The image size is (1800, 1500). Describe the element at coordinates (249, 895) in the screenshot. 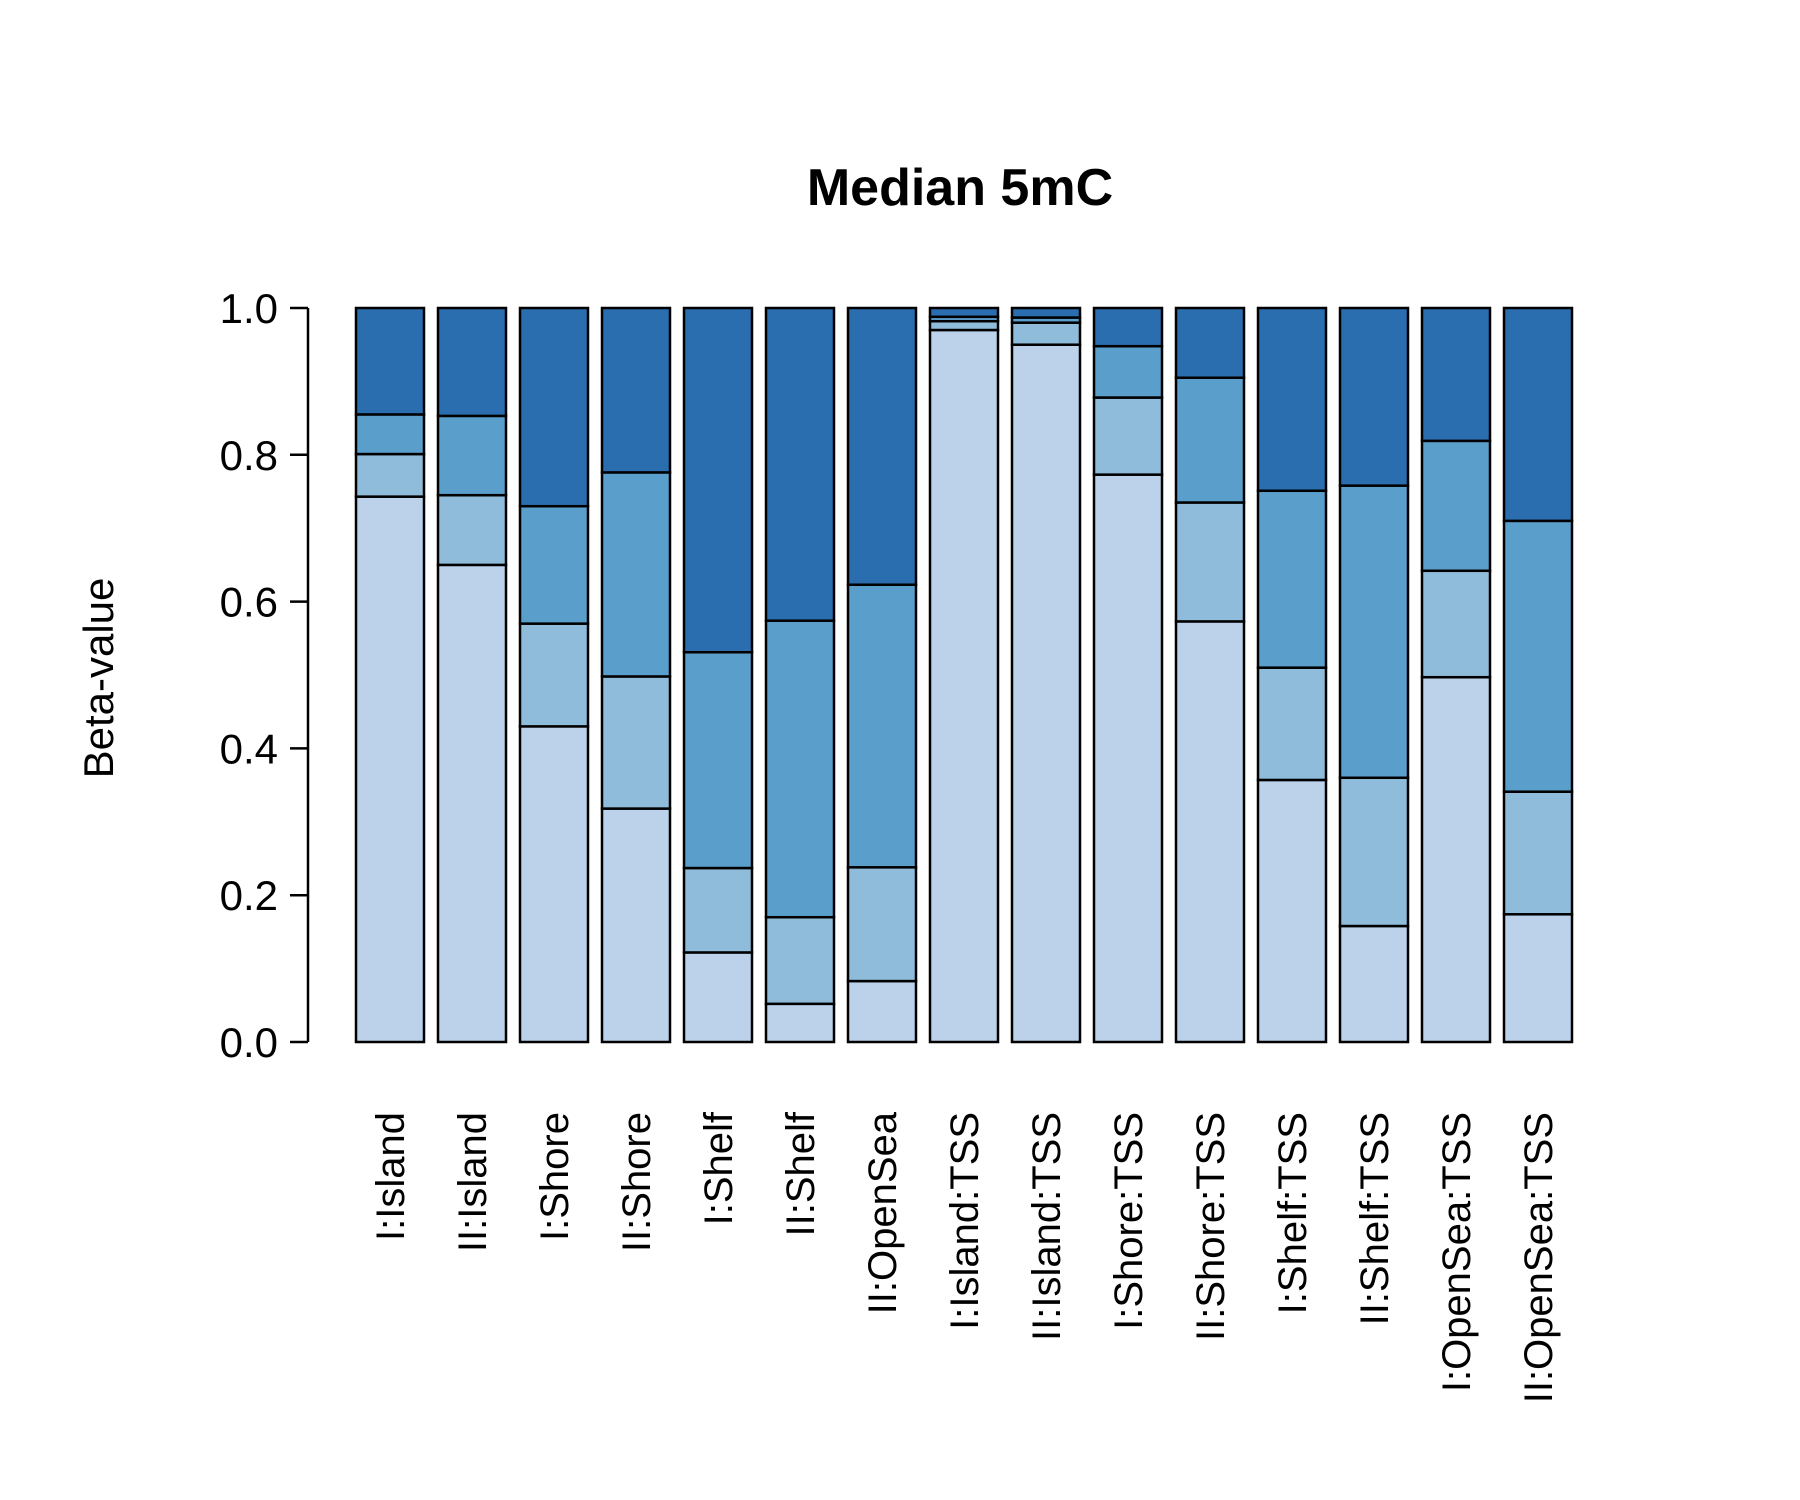

I see `y-tick-label: 0.2` at that location.